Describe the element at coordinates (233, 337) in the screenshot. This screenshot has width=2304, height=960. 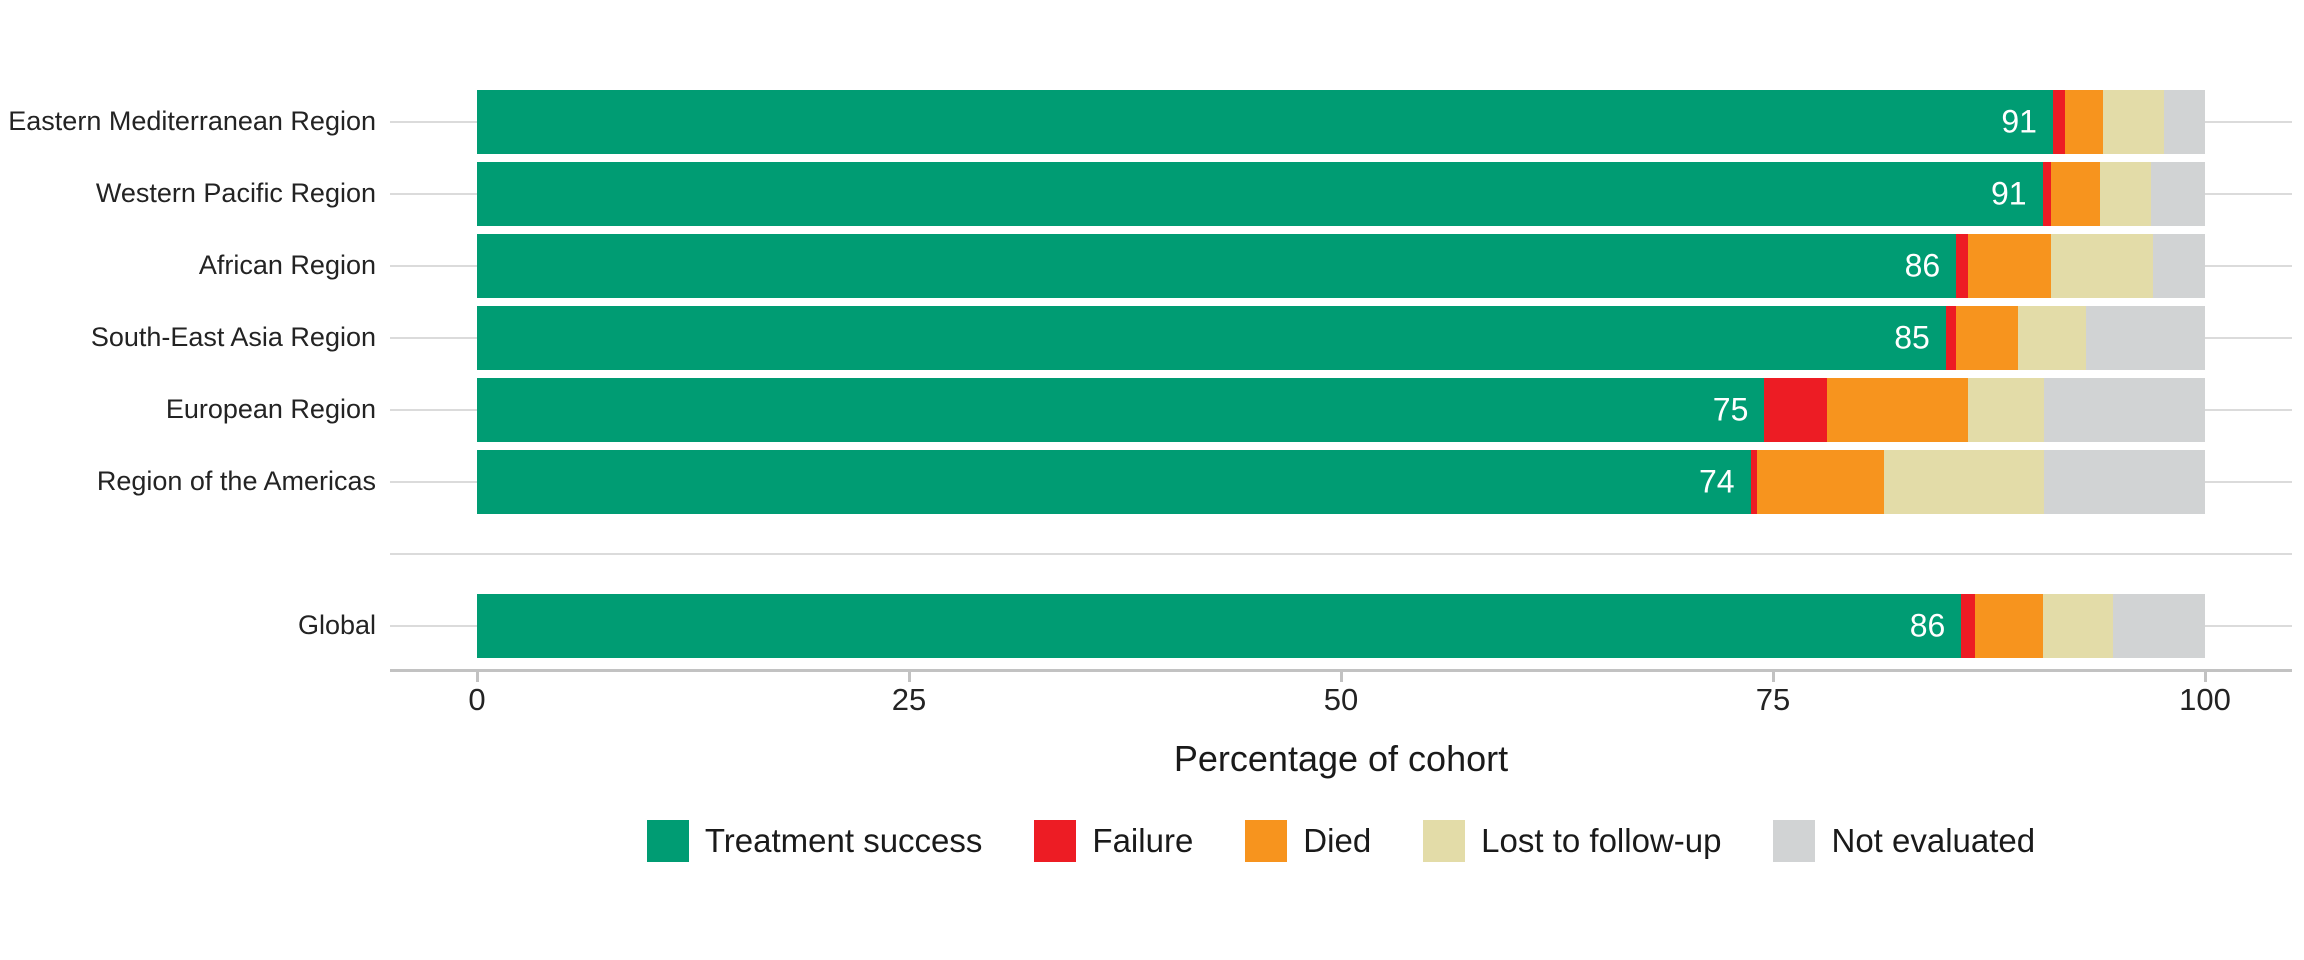
I see `category-label: South-East Asia Region` at that location.